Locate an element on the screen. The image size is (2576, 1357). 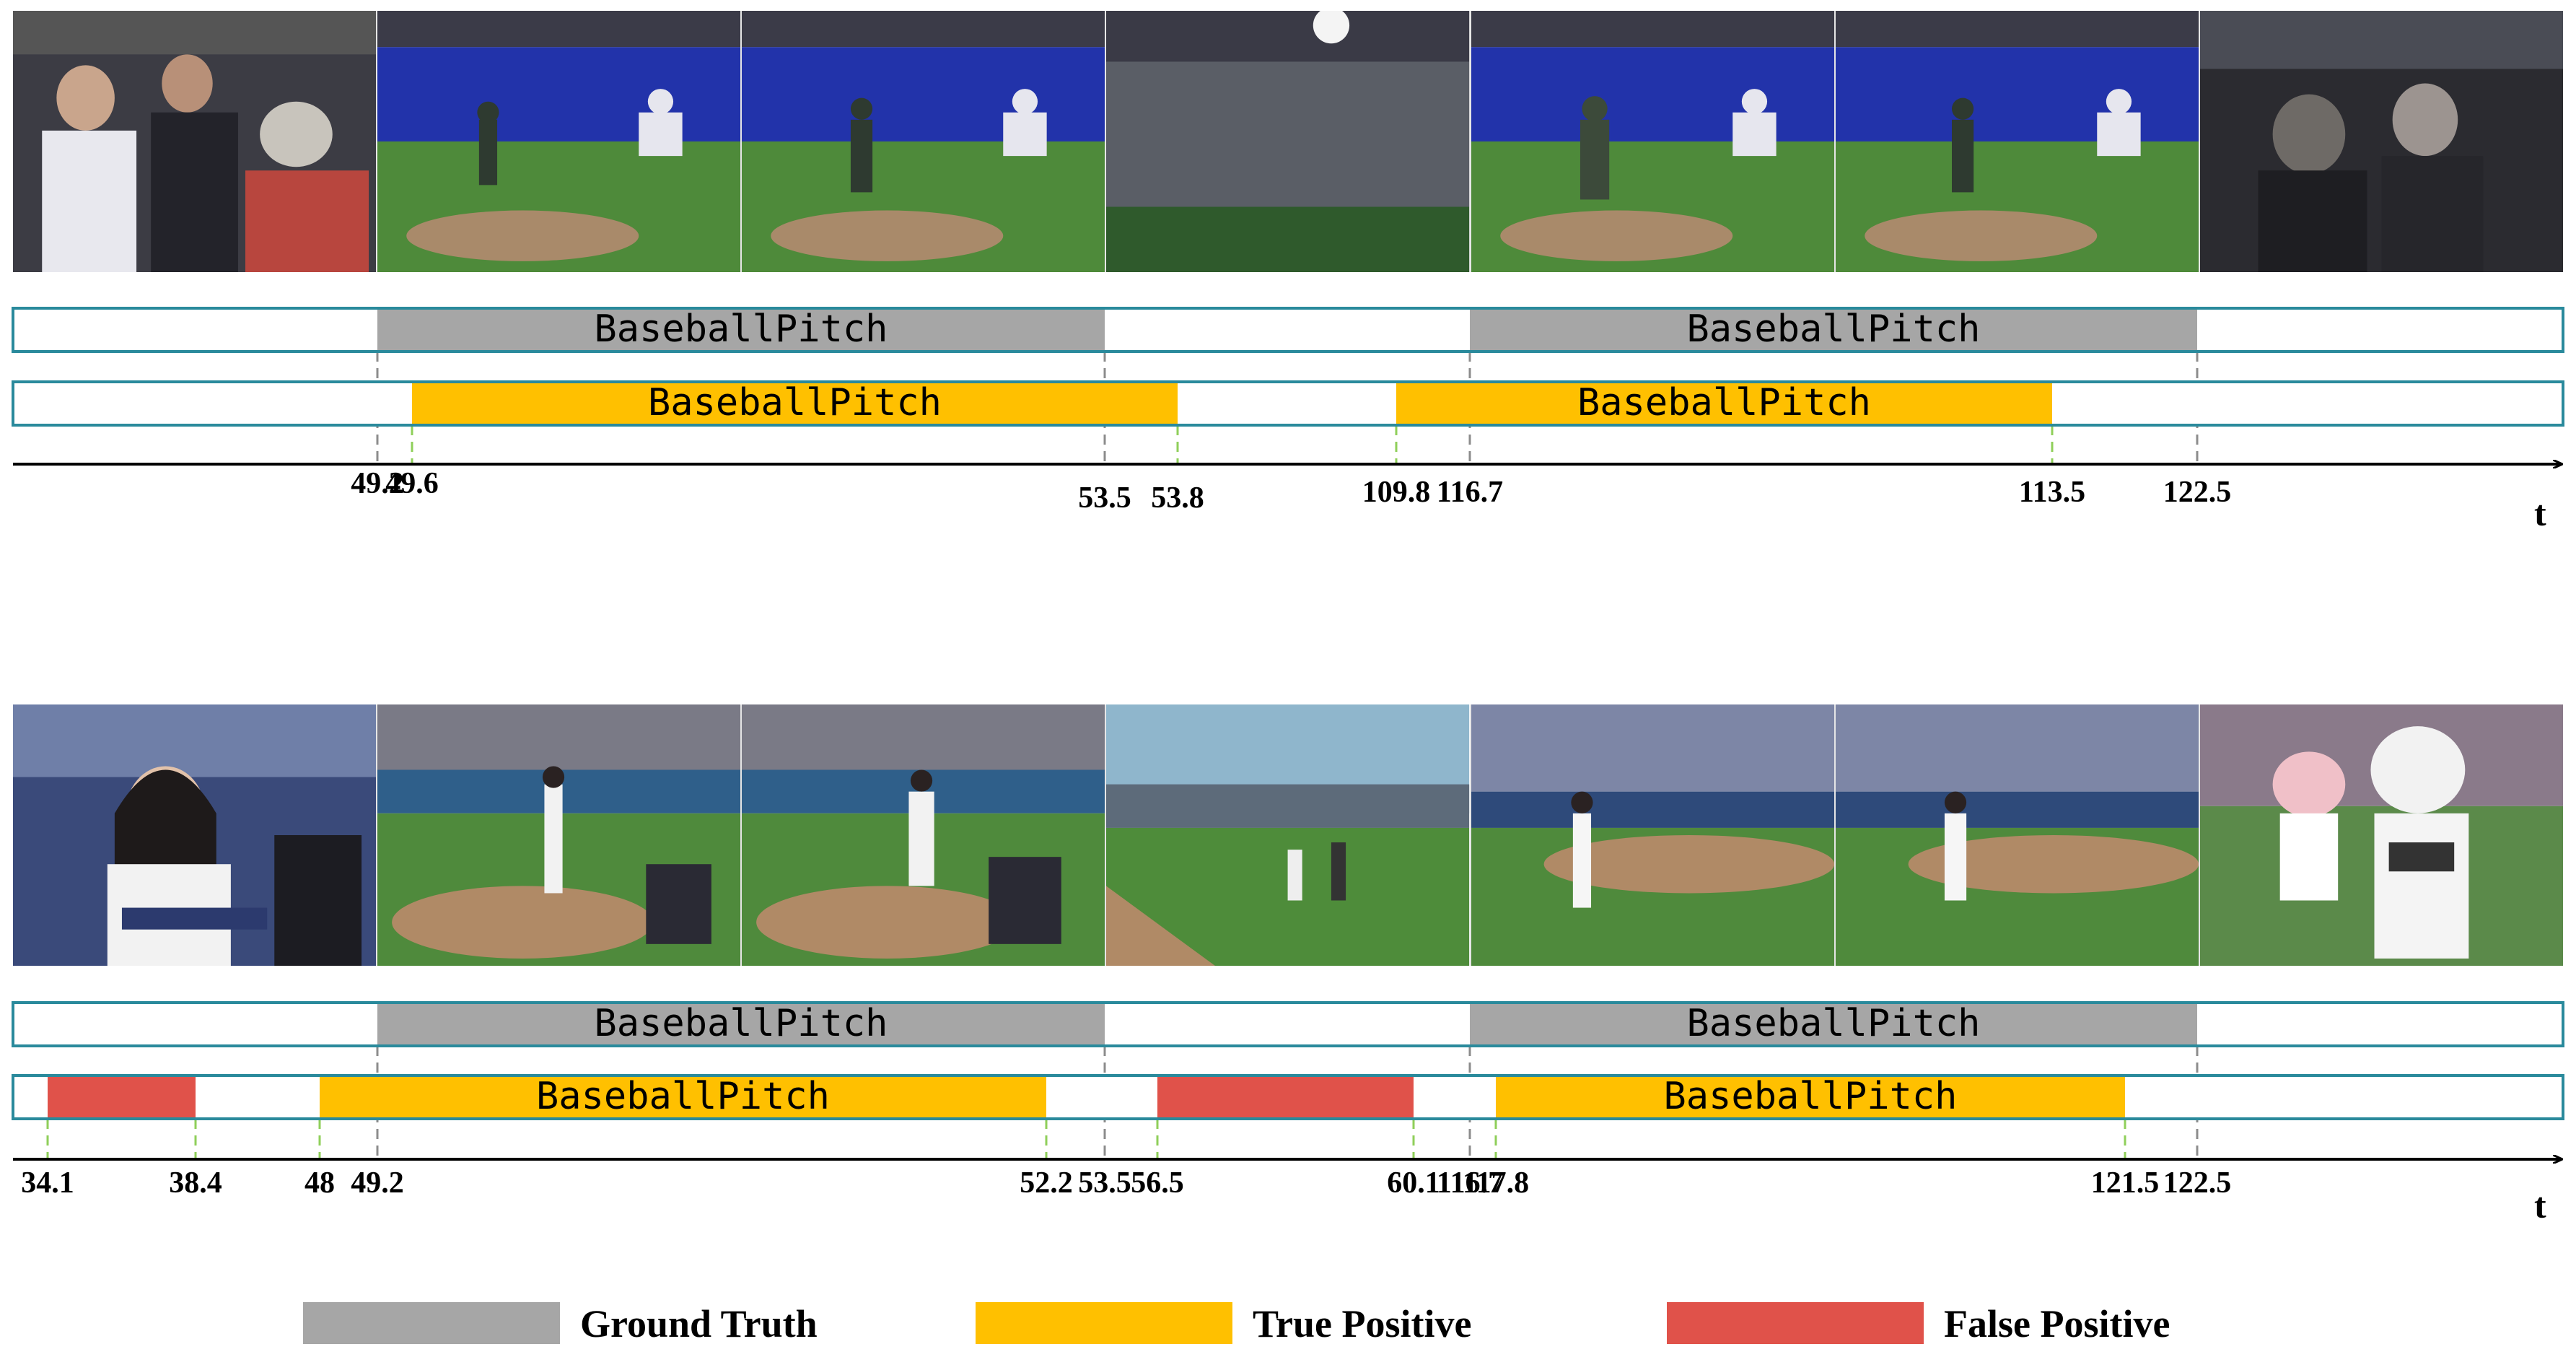
time-tick-label: 56.5 is located at coordinates (1157, 1183).